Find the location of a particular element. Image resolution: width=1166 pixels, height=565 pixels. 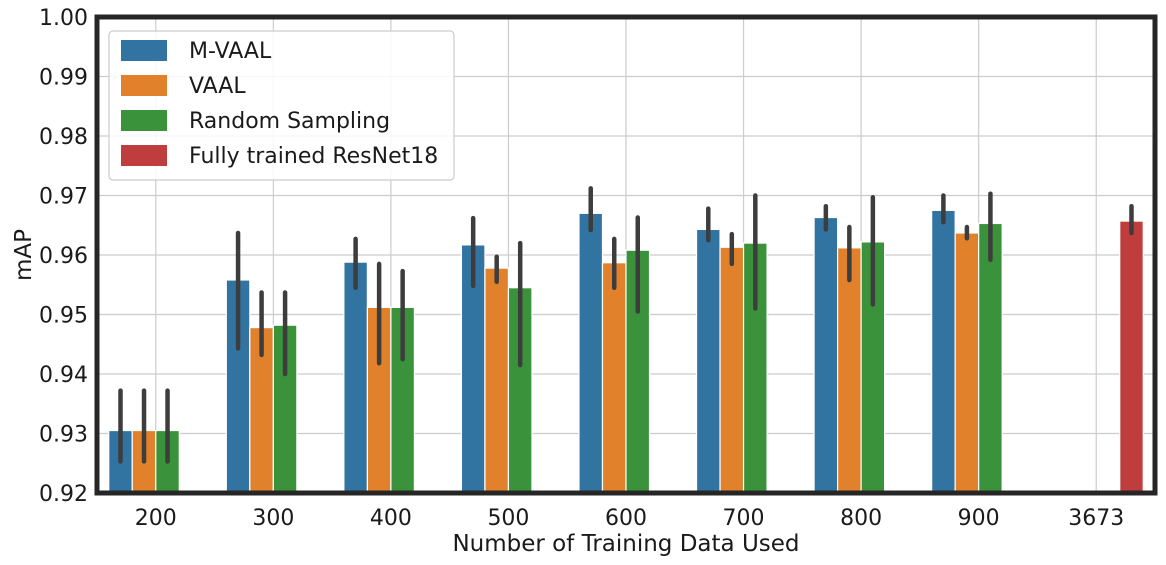

y-tick-label: 0.93 is located at coordinates (63, 435).